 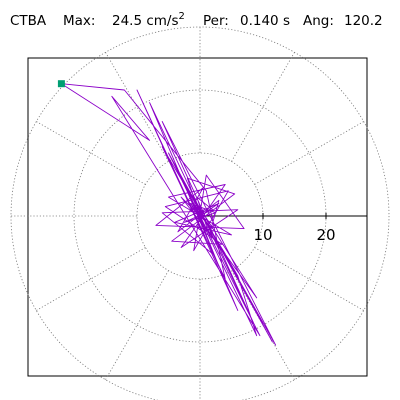 What do you see at coordinates (79, 21) in the screenshot?
I see `max-label: Max:` at bounding box center [79, 21].